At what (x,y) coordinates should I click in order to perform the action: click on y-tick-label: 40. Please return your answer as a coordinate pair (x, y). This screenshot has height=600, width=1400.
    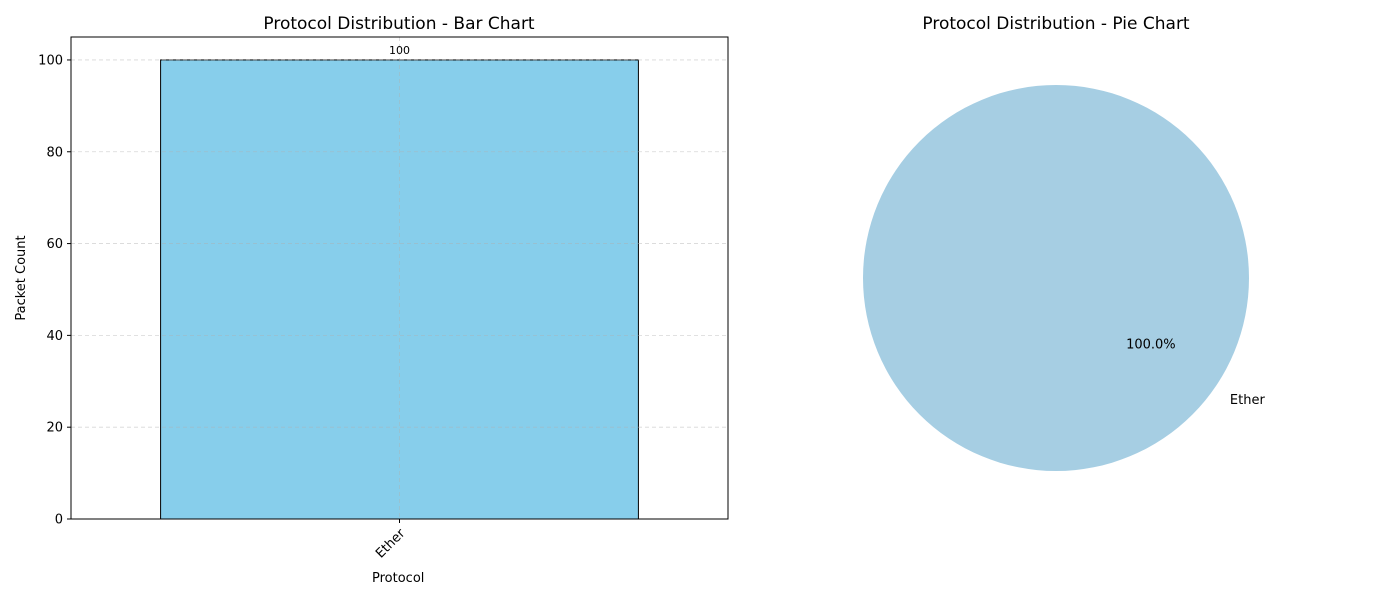
    Looking at the image, I should click on (54, 336).